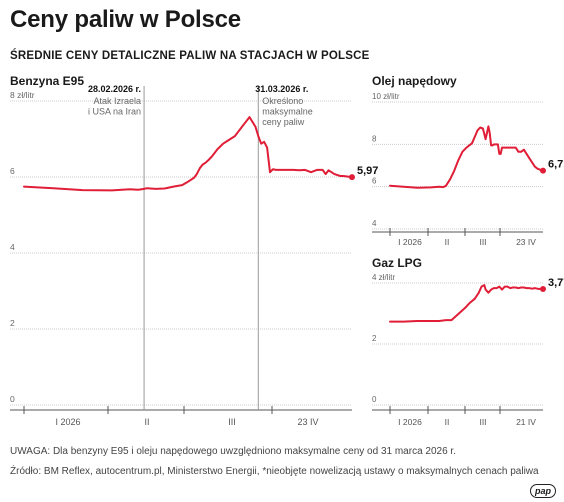  I want to click on event-description-label: Atak Izraela, so click(118, 101).